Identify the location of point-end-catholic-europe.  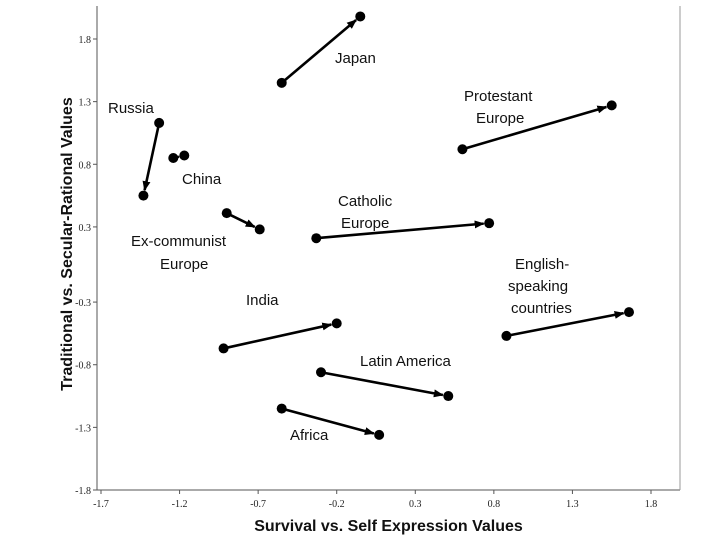
(489, 223).